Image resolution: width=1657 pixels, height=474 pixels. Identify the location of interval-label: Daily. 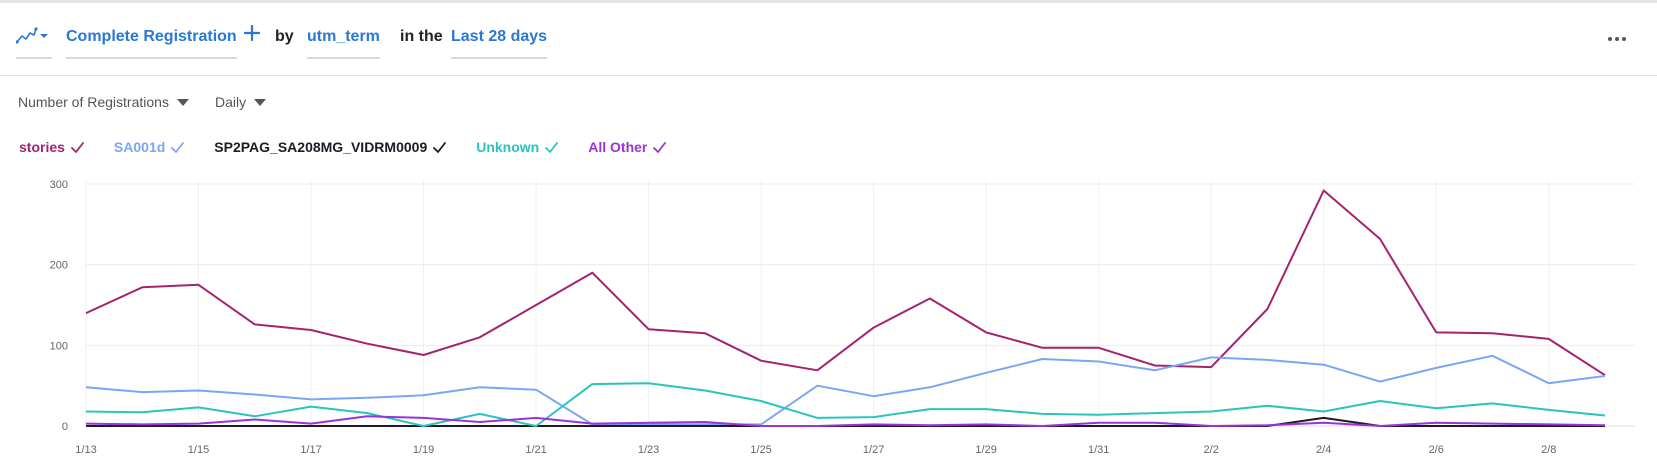
(231, 102).